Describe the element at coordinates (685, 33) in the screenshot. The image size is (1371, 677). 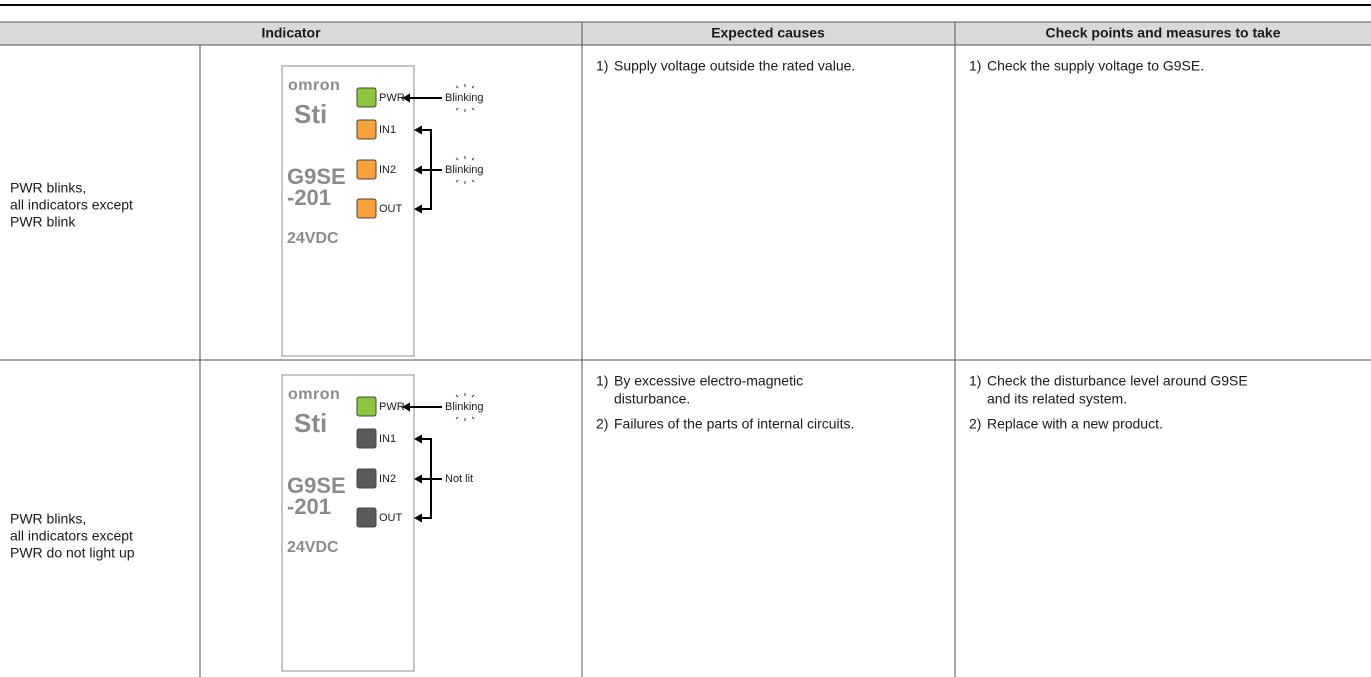
I see `header-background` at that location.